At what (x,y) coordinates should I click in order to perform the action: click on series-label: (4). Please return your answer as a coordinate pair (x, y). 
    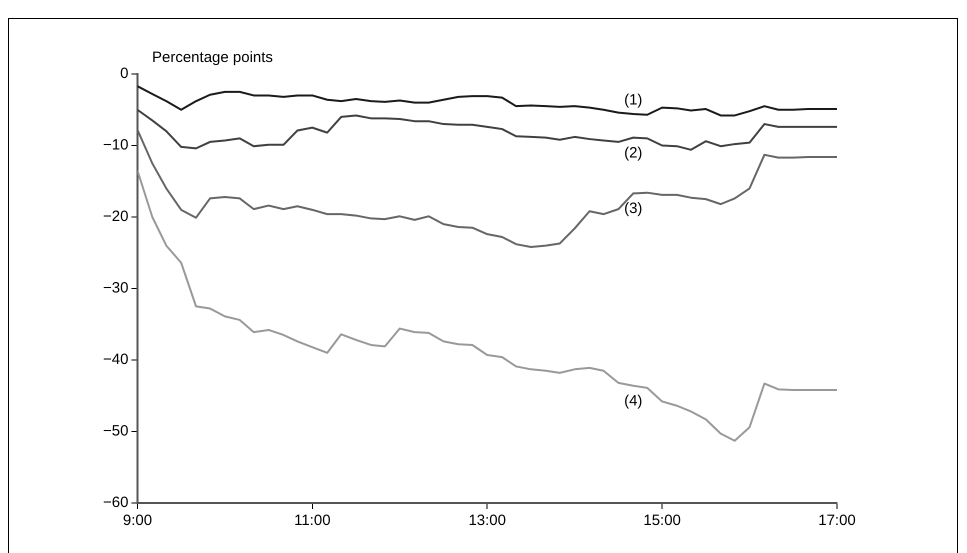
    Looking at the image, I should click on (633, 401).